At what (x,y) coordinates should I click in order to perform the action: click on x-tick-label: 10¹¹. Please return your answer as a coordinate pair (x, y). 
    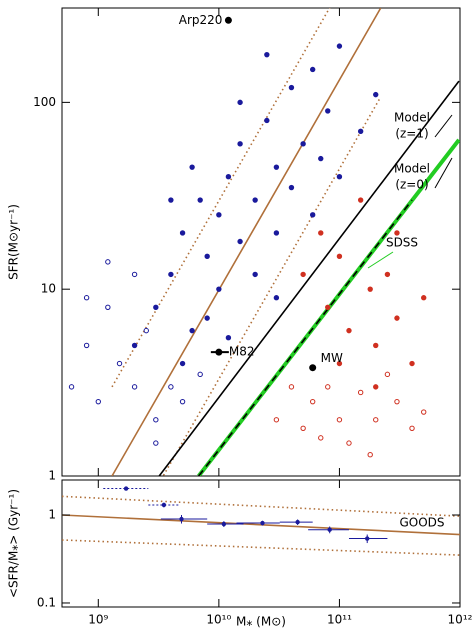
    Looking at the image, I should click on (339, 620).